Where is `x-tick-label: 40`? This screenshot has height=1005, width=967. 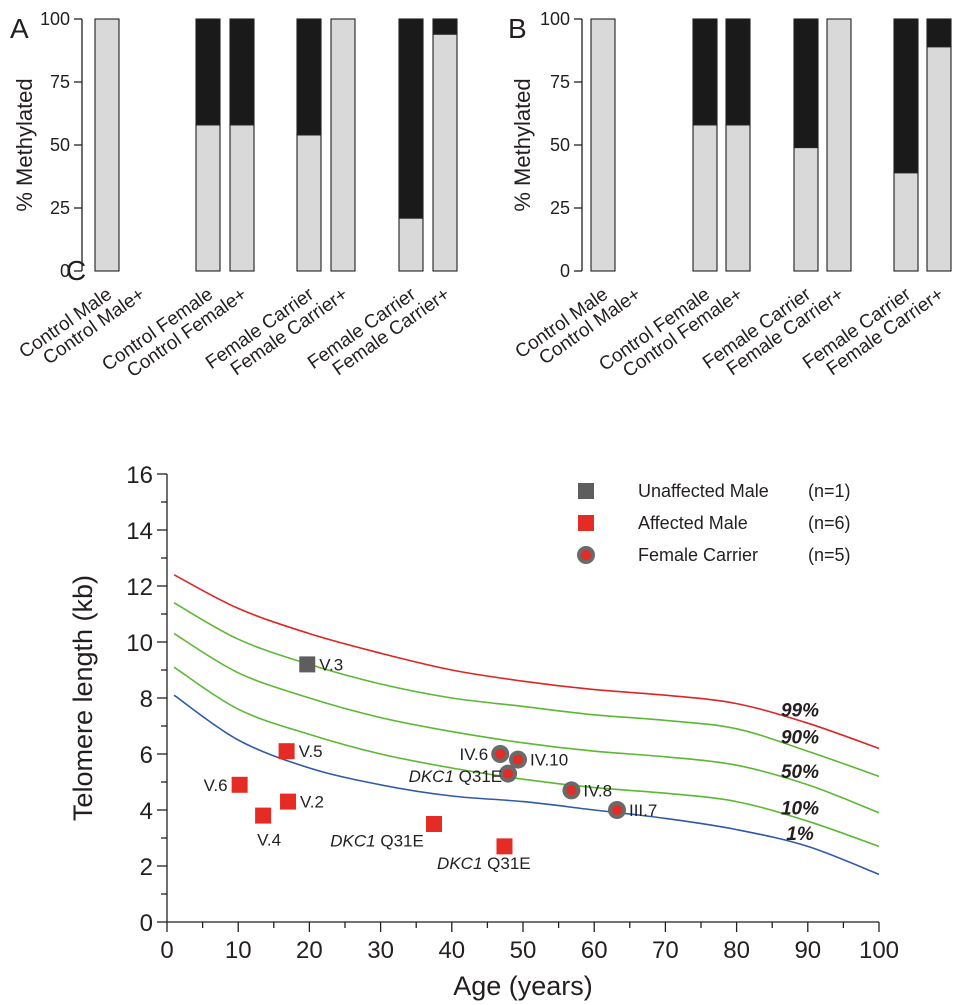
x-tick-label: 40 is located at coordinates (451, 950).